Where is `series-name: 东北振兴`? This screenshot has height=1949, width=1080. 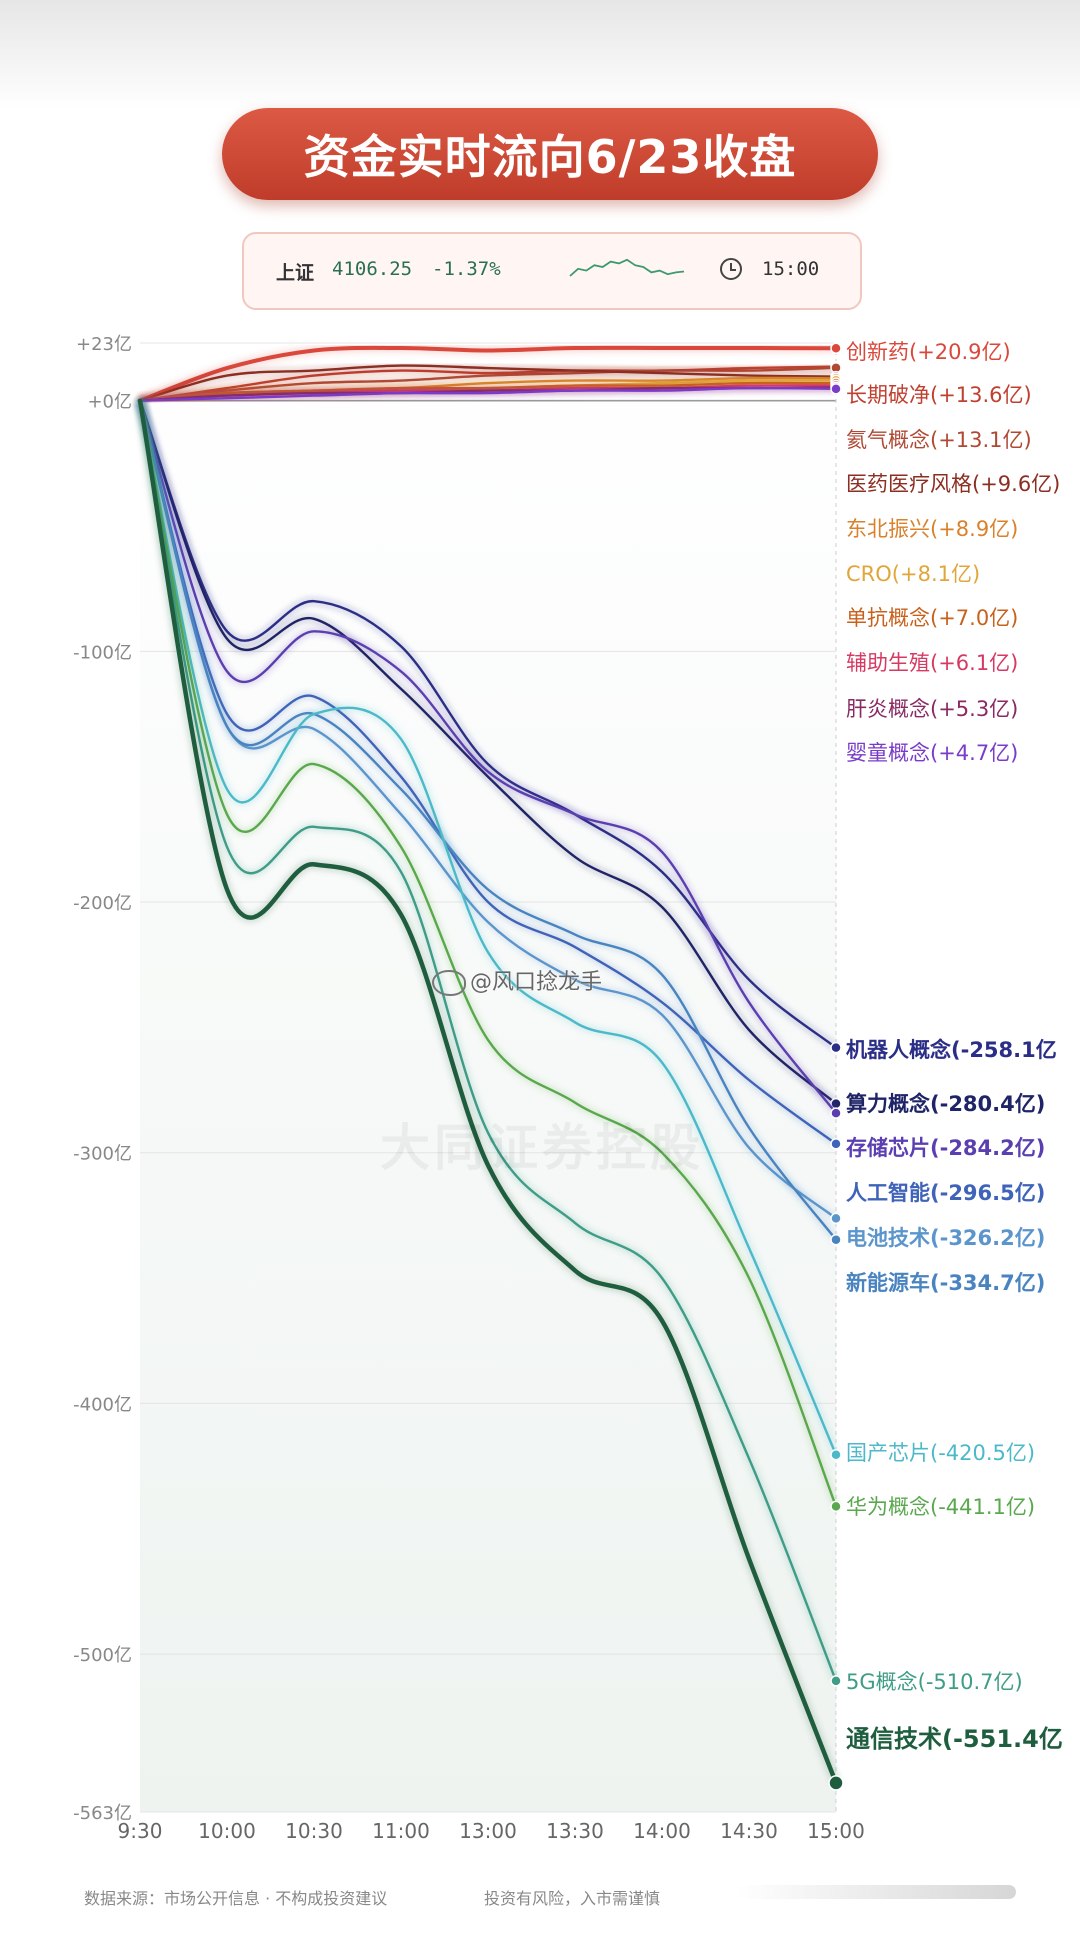
series-name: 东北振兴 is located at coordinates (888, 529).